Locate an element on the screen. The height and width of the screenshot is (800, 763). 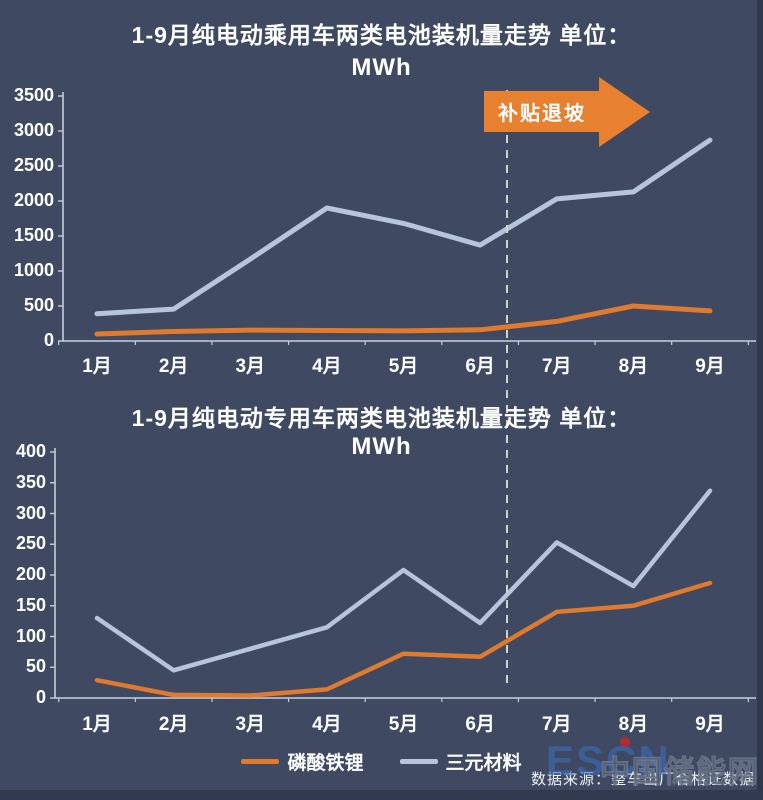
subsidy-phaseout-callout: 补贴退坡 is located at coordinates (542, 111).